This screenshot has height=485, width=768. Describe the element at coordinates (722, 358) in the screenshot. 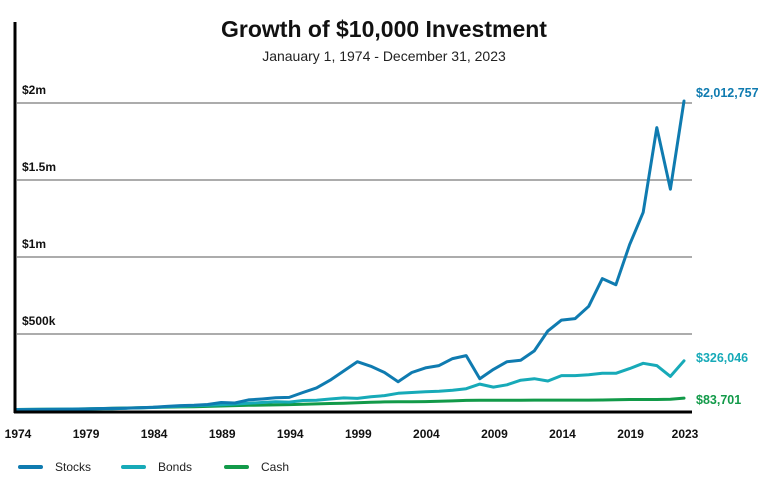

I see `end-label-bonds: $326,046` at that location.